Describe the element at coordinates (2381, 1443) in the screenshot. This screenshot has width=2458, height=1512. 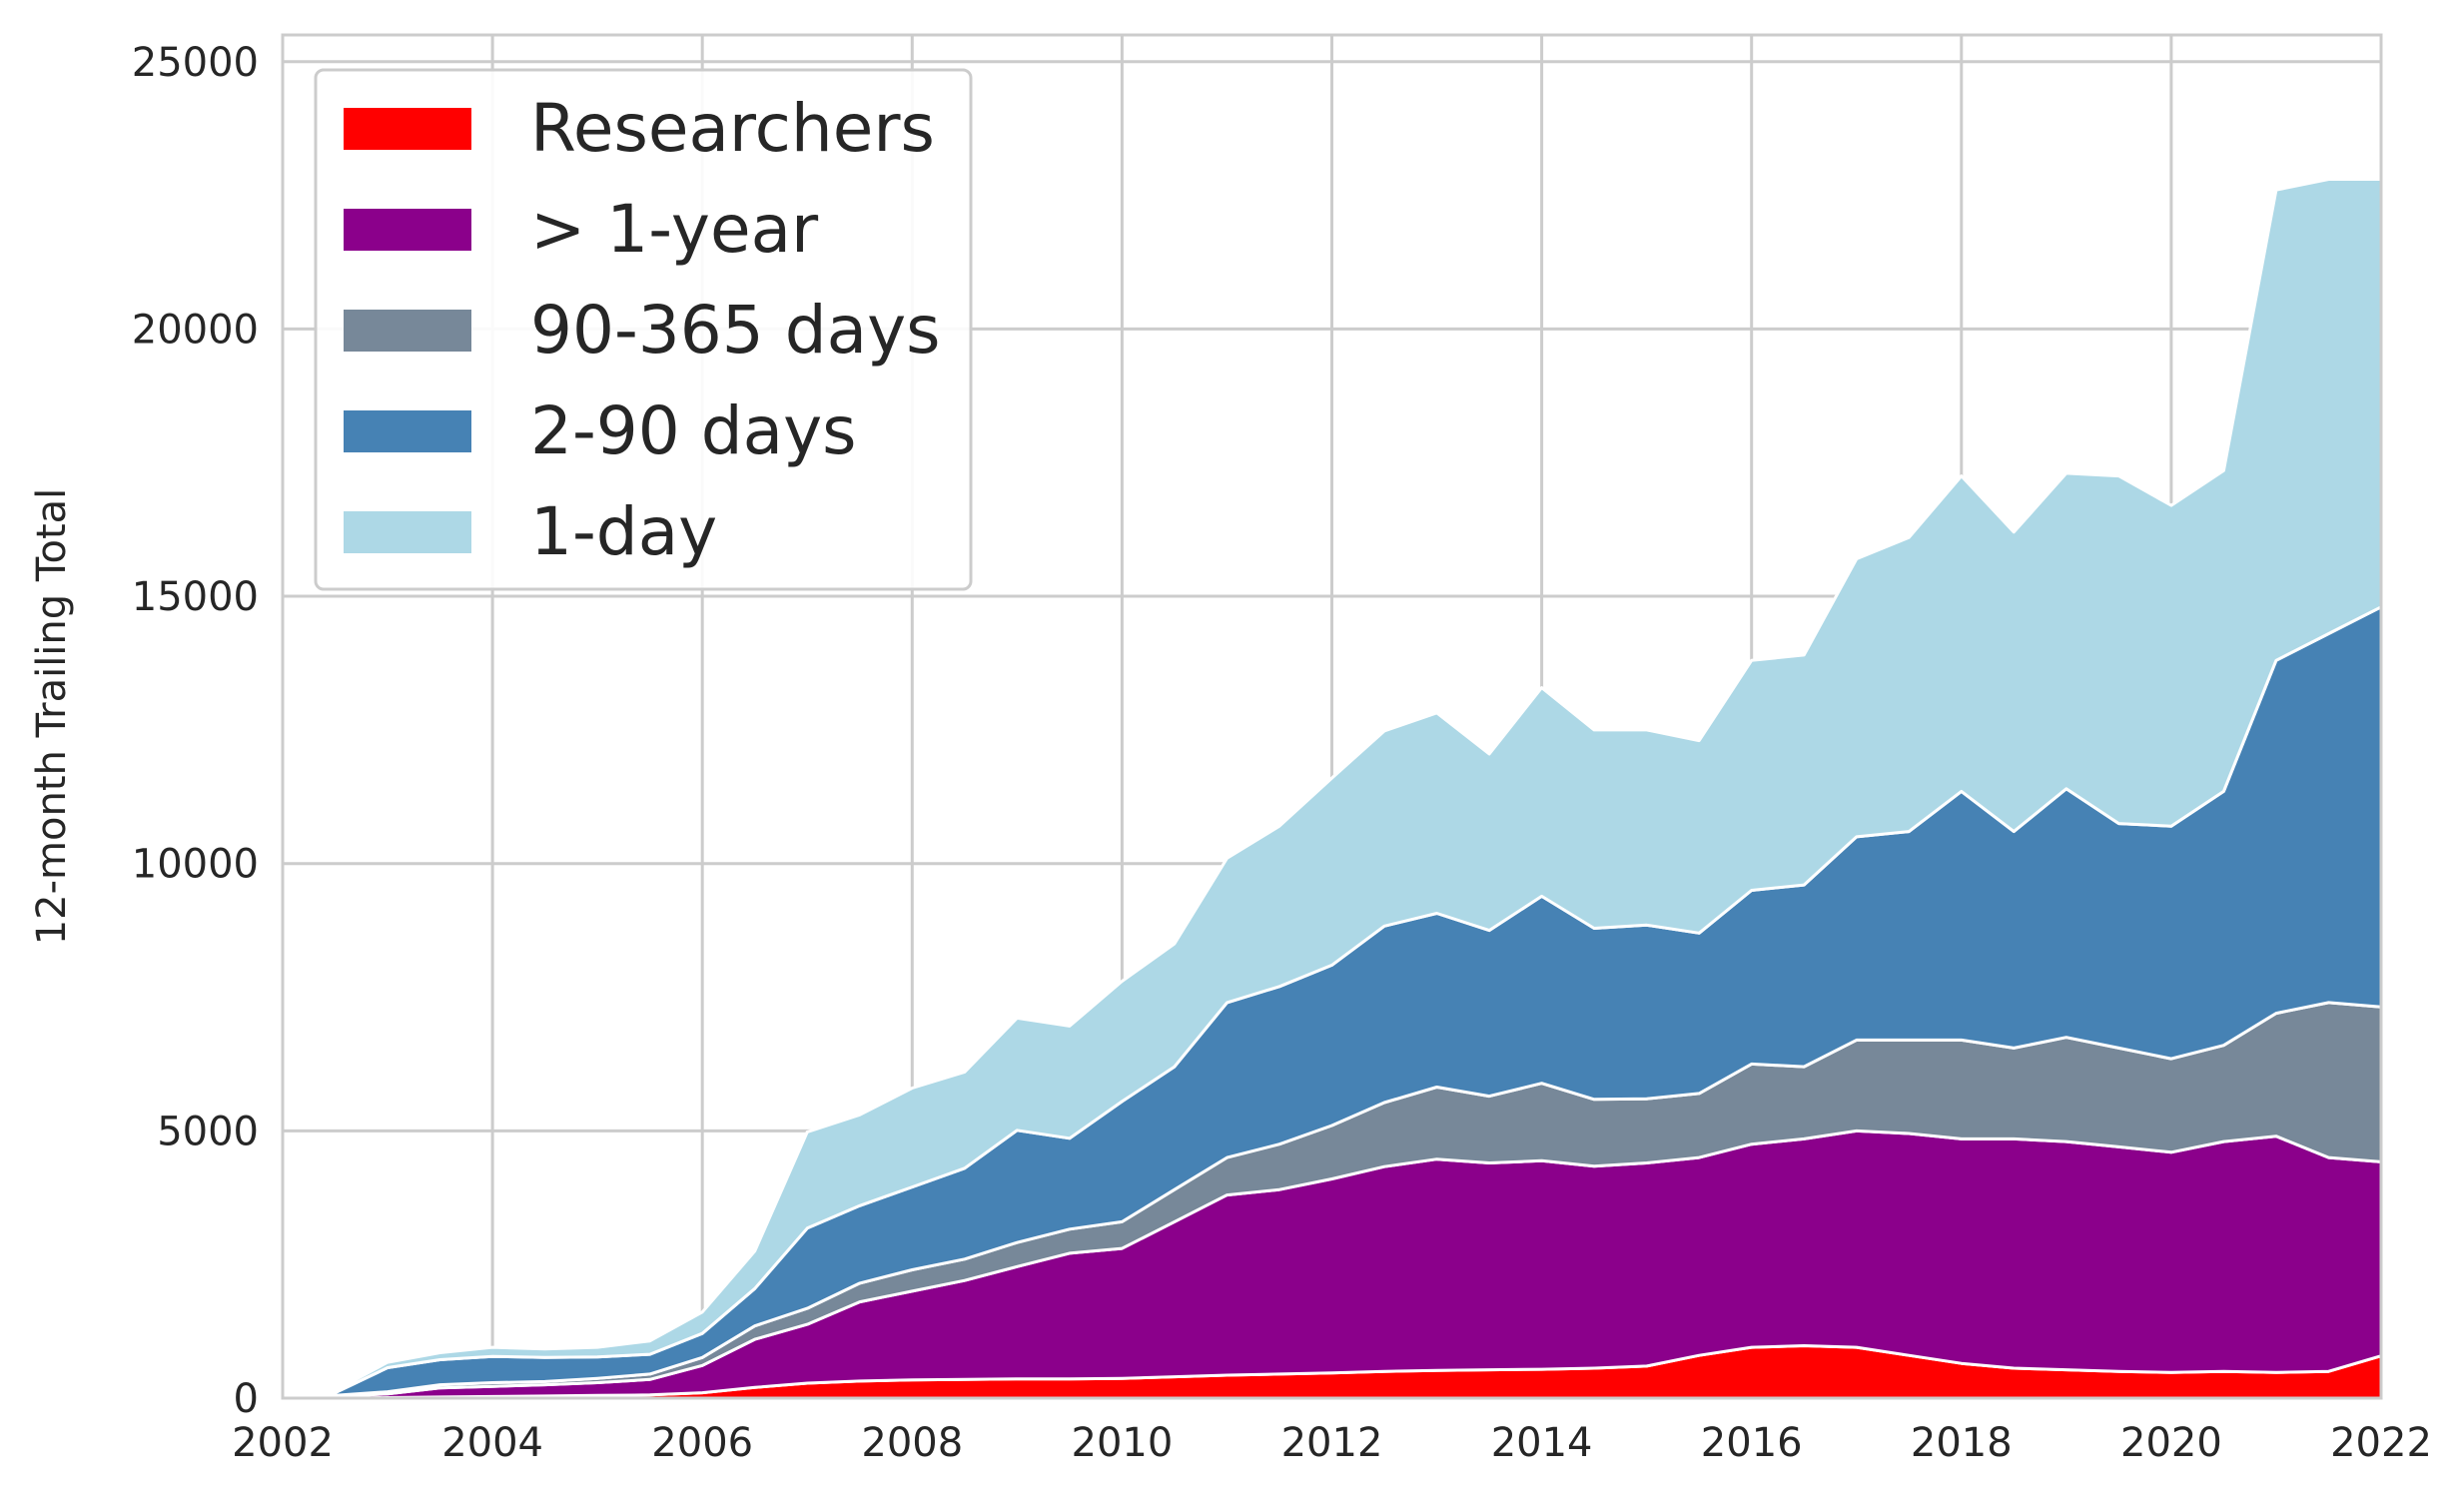
I see `x-tick-label: 2022` at that location.